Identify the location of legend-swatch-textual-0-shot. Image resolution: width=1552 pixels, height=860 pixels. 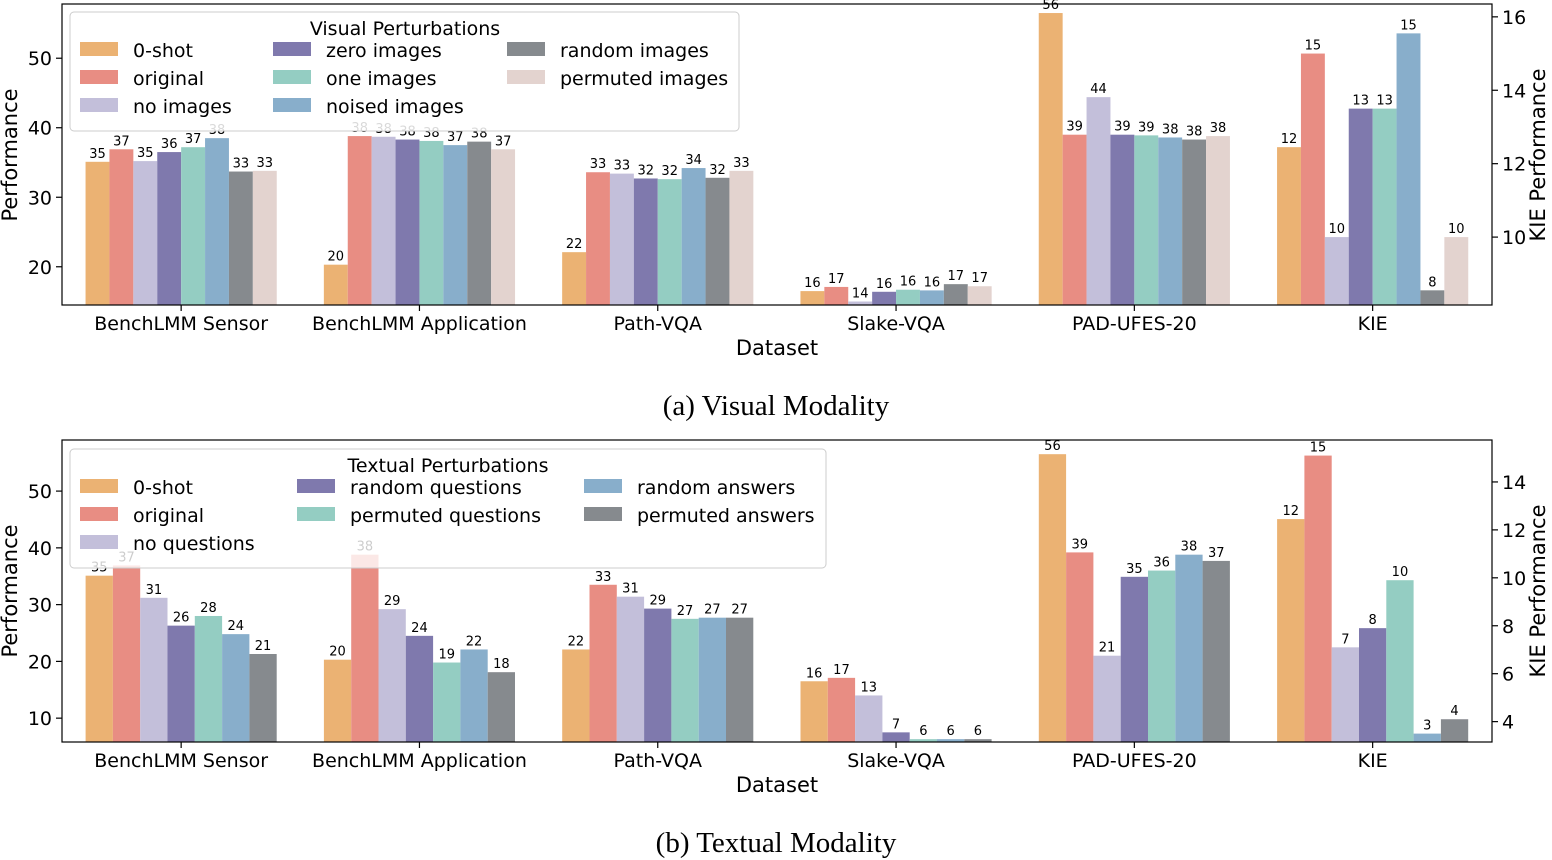
(99, 486).